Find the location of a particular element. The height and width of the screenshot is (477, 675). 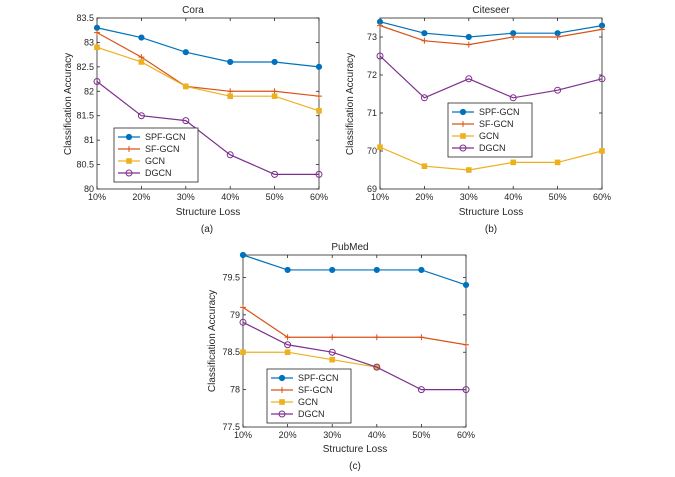

y-tick-label: 77.5 is located at coordinates (231, 427).